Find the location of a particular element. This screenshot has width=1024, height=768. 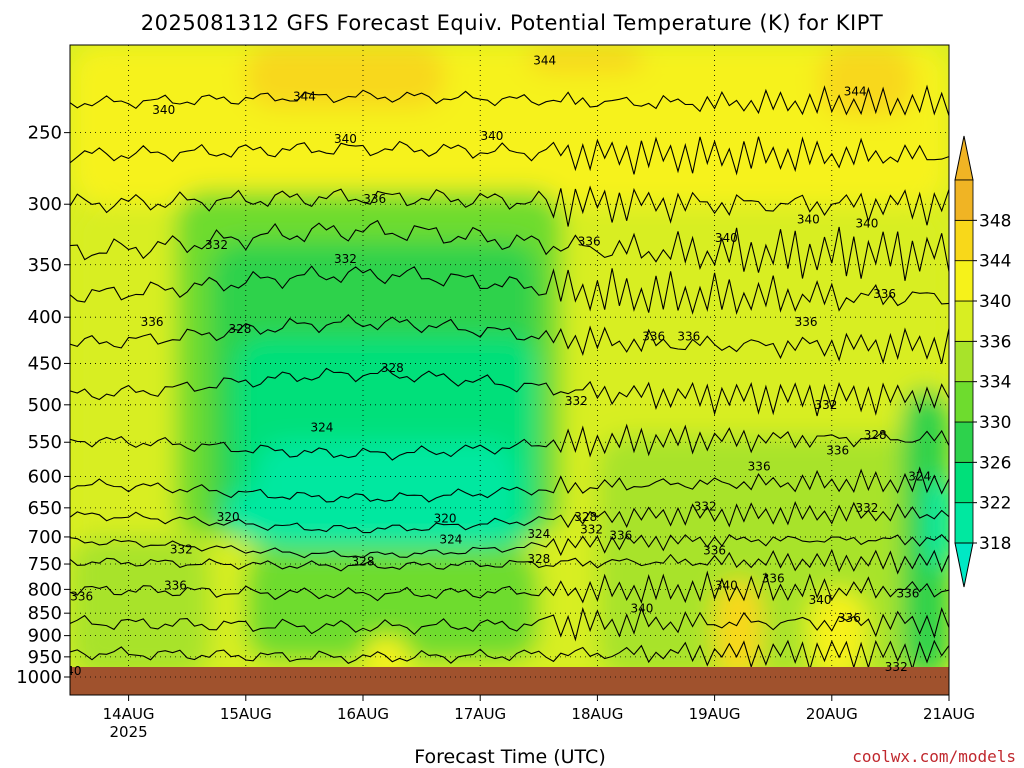

credit-text: coolwx.com/models is located at coordinates (934, 756).